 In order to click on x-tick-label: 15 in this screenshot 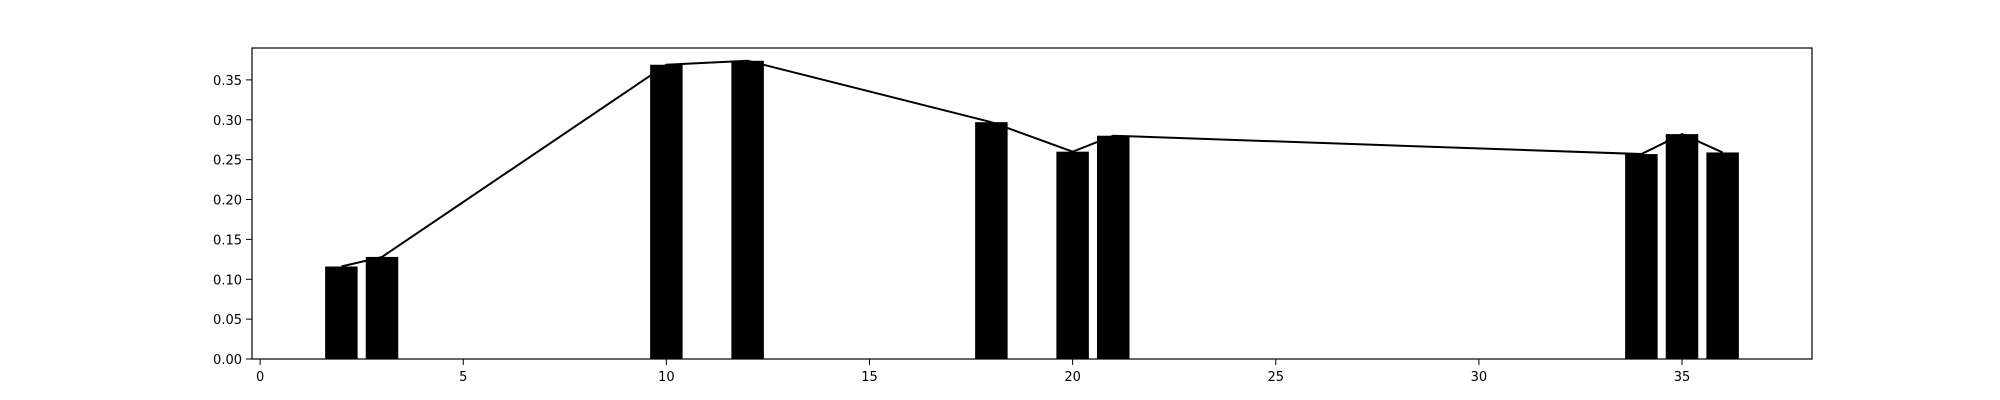, I will do `click(869, 377)`.